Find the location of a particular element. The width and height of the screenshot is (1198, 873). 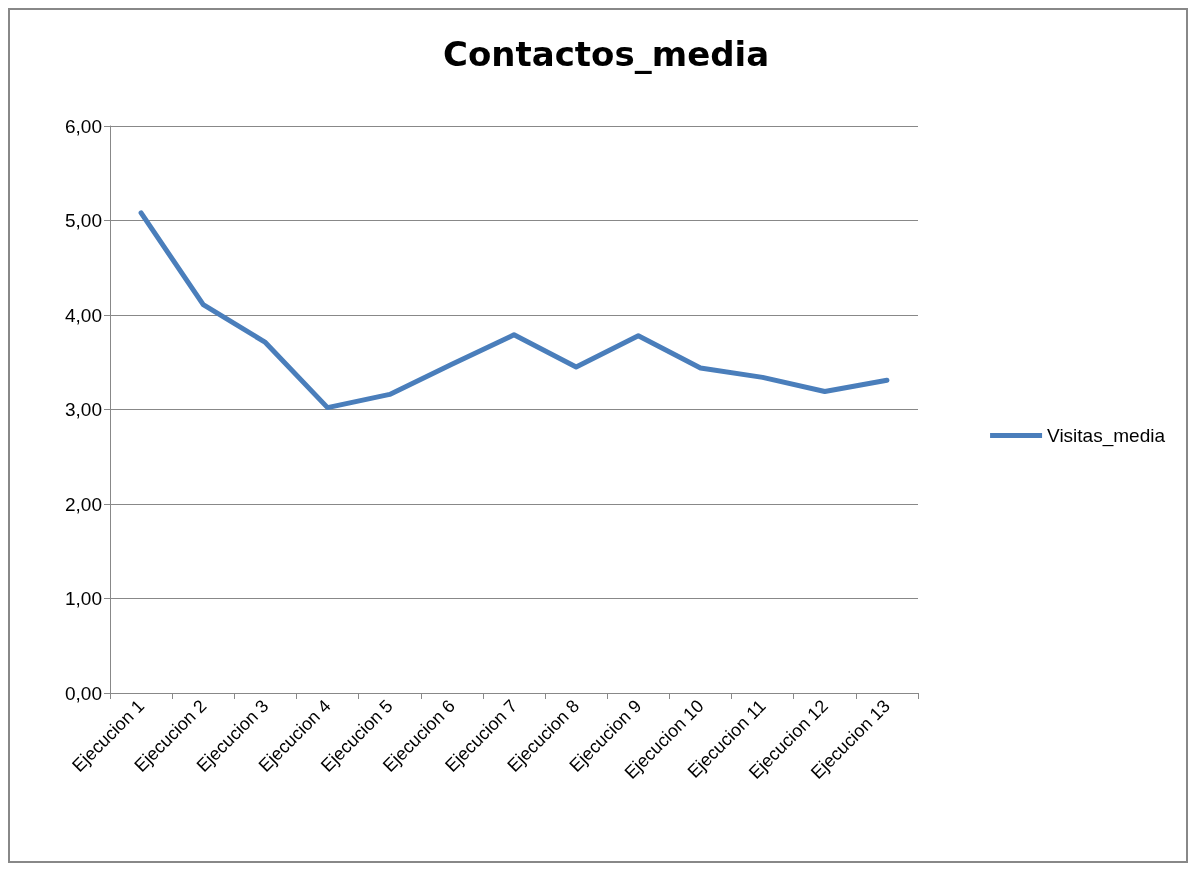

y-tick-label: 5,00 is located at coordinates (83, 220).